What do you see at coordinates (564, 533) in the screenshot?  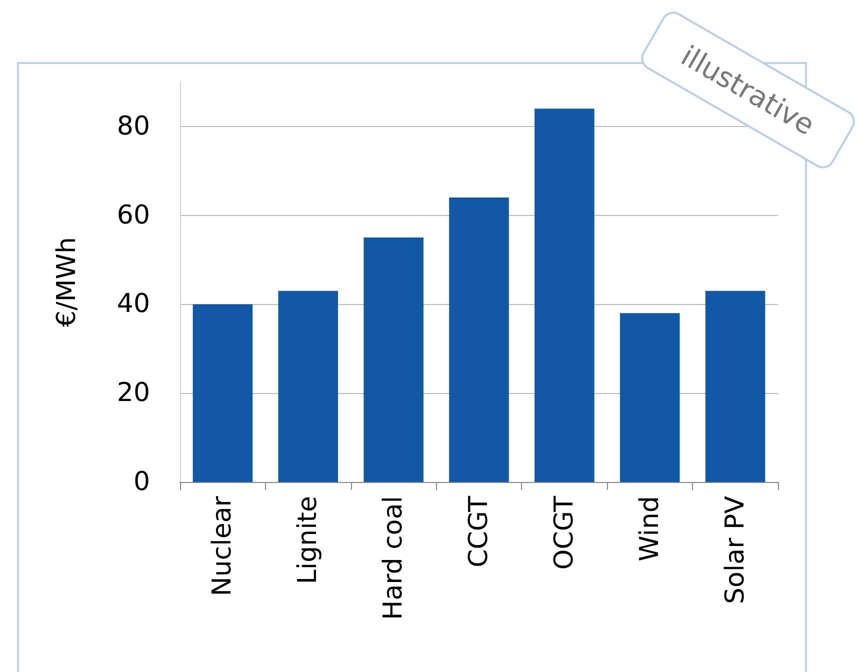 I see `x-tick-label: OCGT` at bounding box center [564, 533].